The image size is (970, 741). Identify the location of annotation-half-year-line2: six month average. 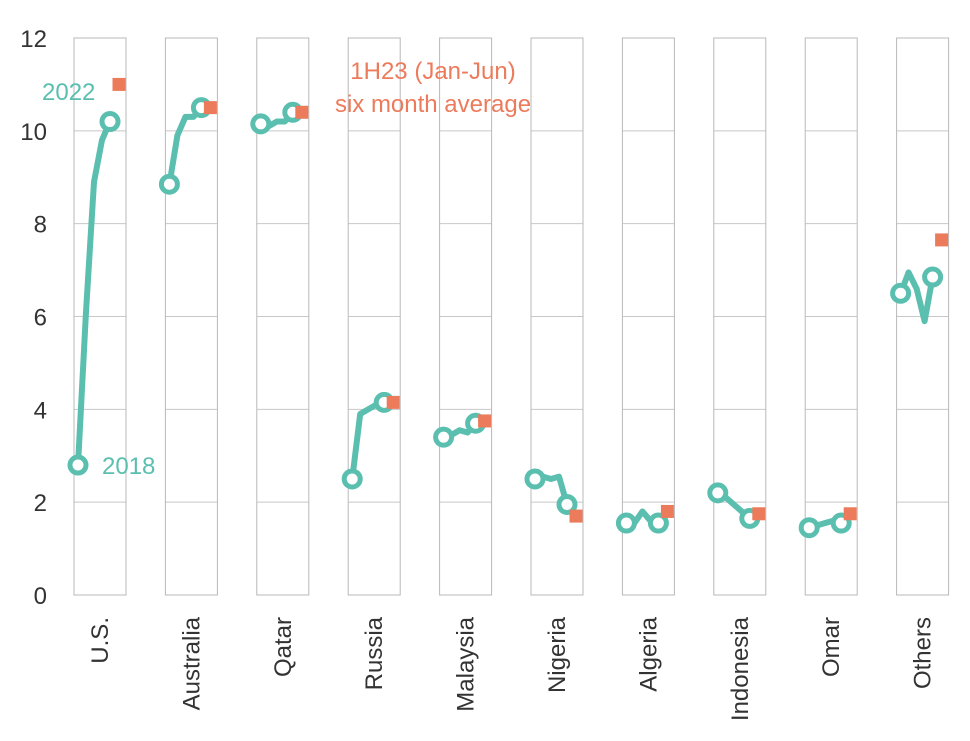
(433, 104).